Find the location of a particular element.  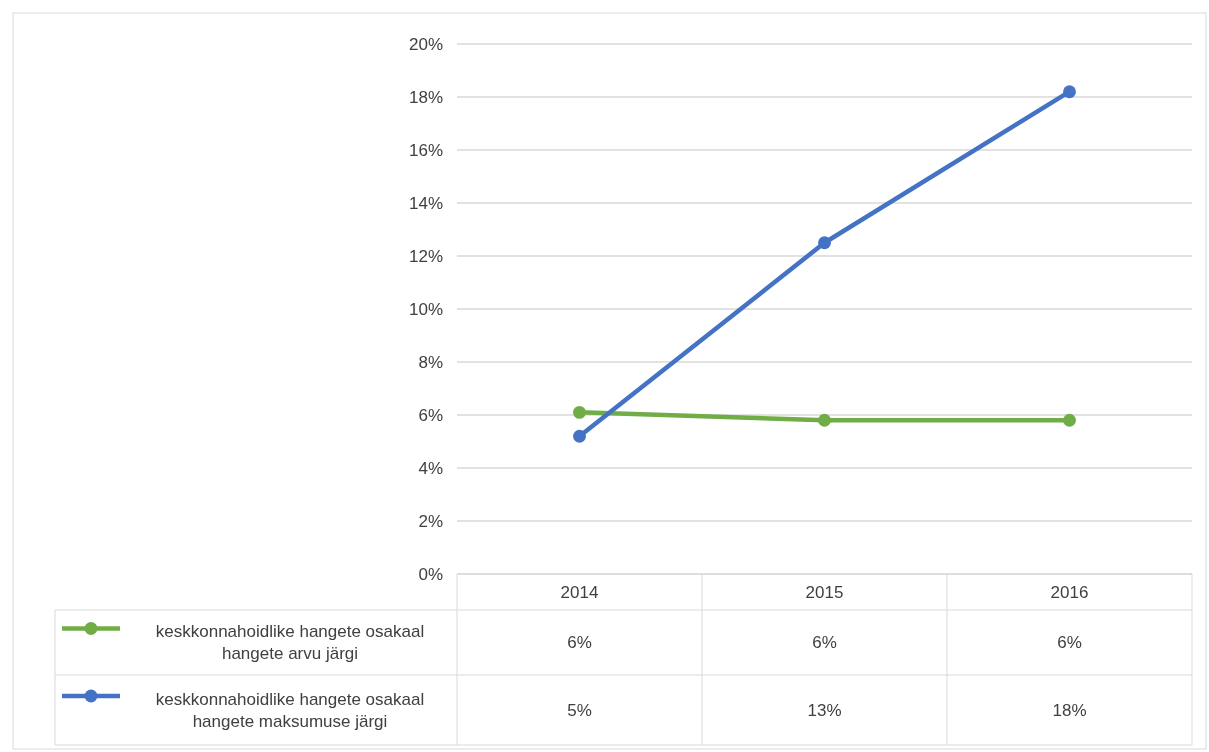

legend-label: keskkonnahoidlike hangete osakaal hangete maksumuse järgi is located at coordinates (290, 710).